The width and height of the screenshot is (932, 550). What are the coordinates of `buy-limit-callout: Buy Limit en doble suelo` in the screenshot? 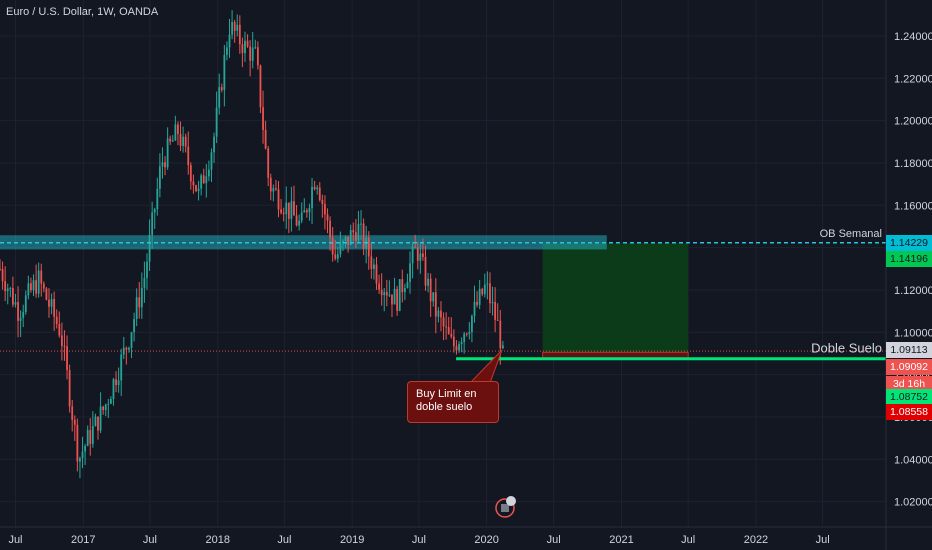 It's located at (453, 402).